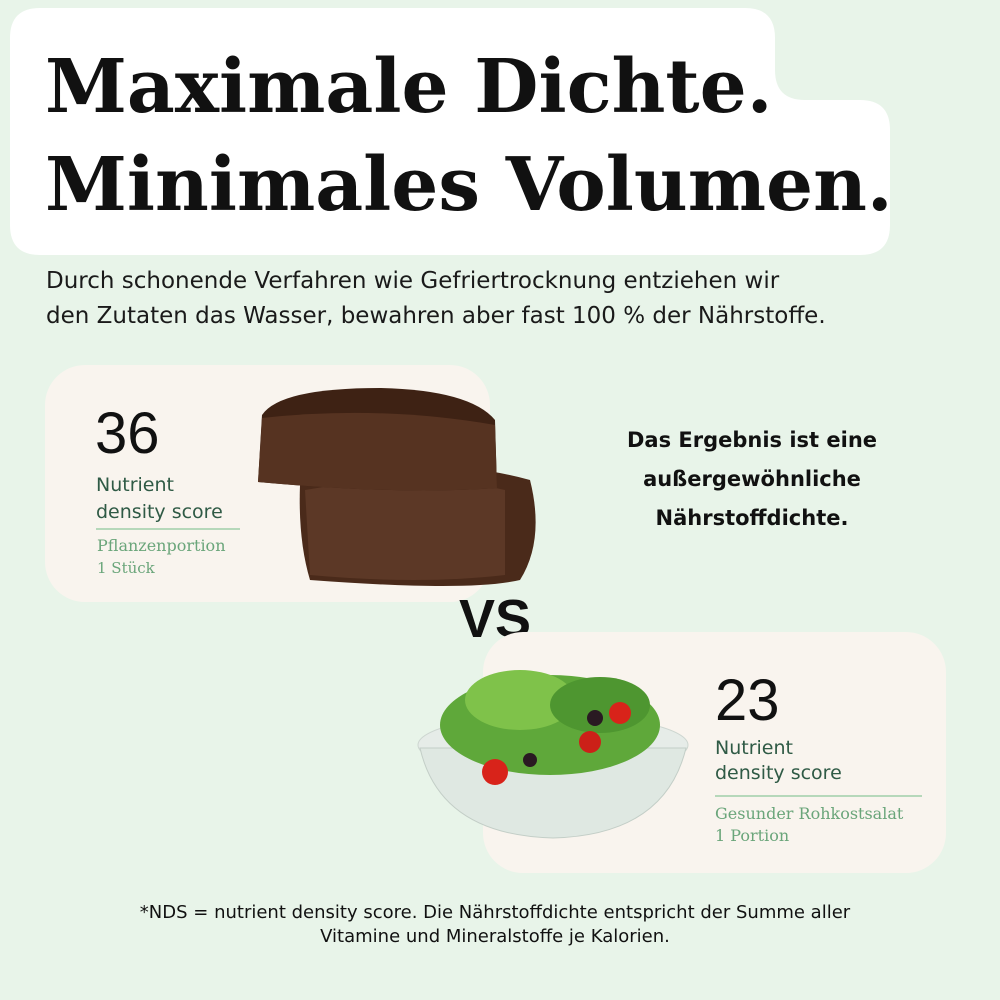 The image size is (1000, 1000). I want to click on salad-image, so click(553, 754).